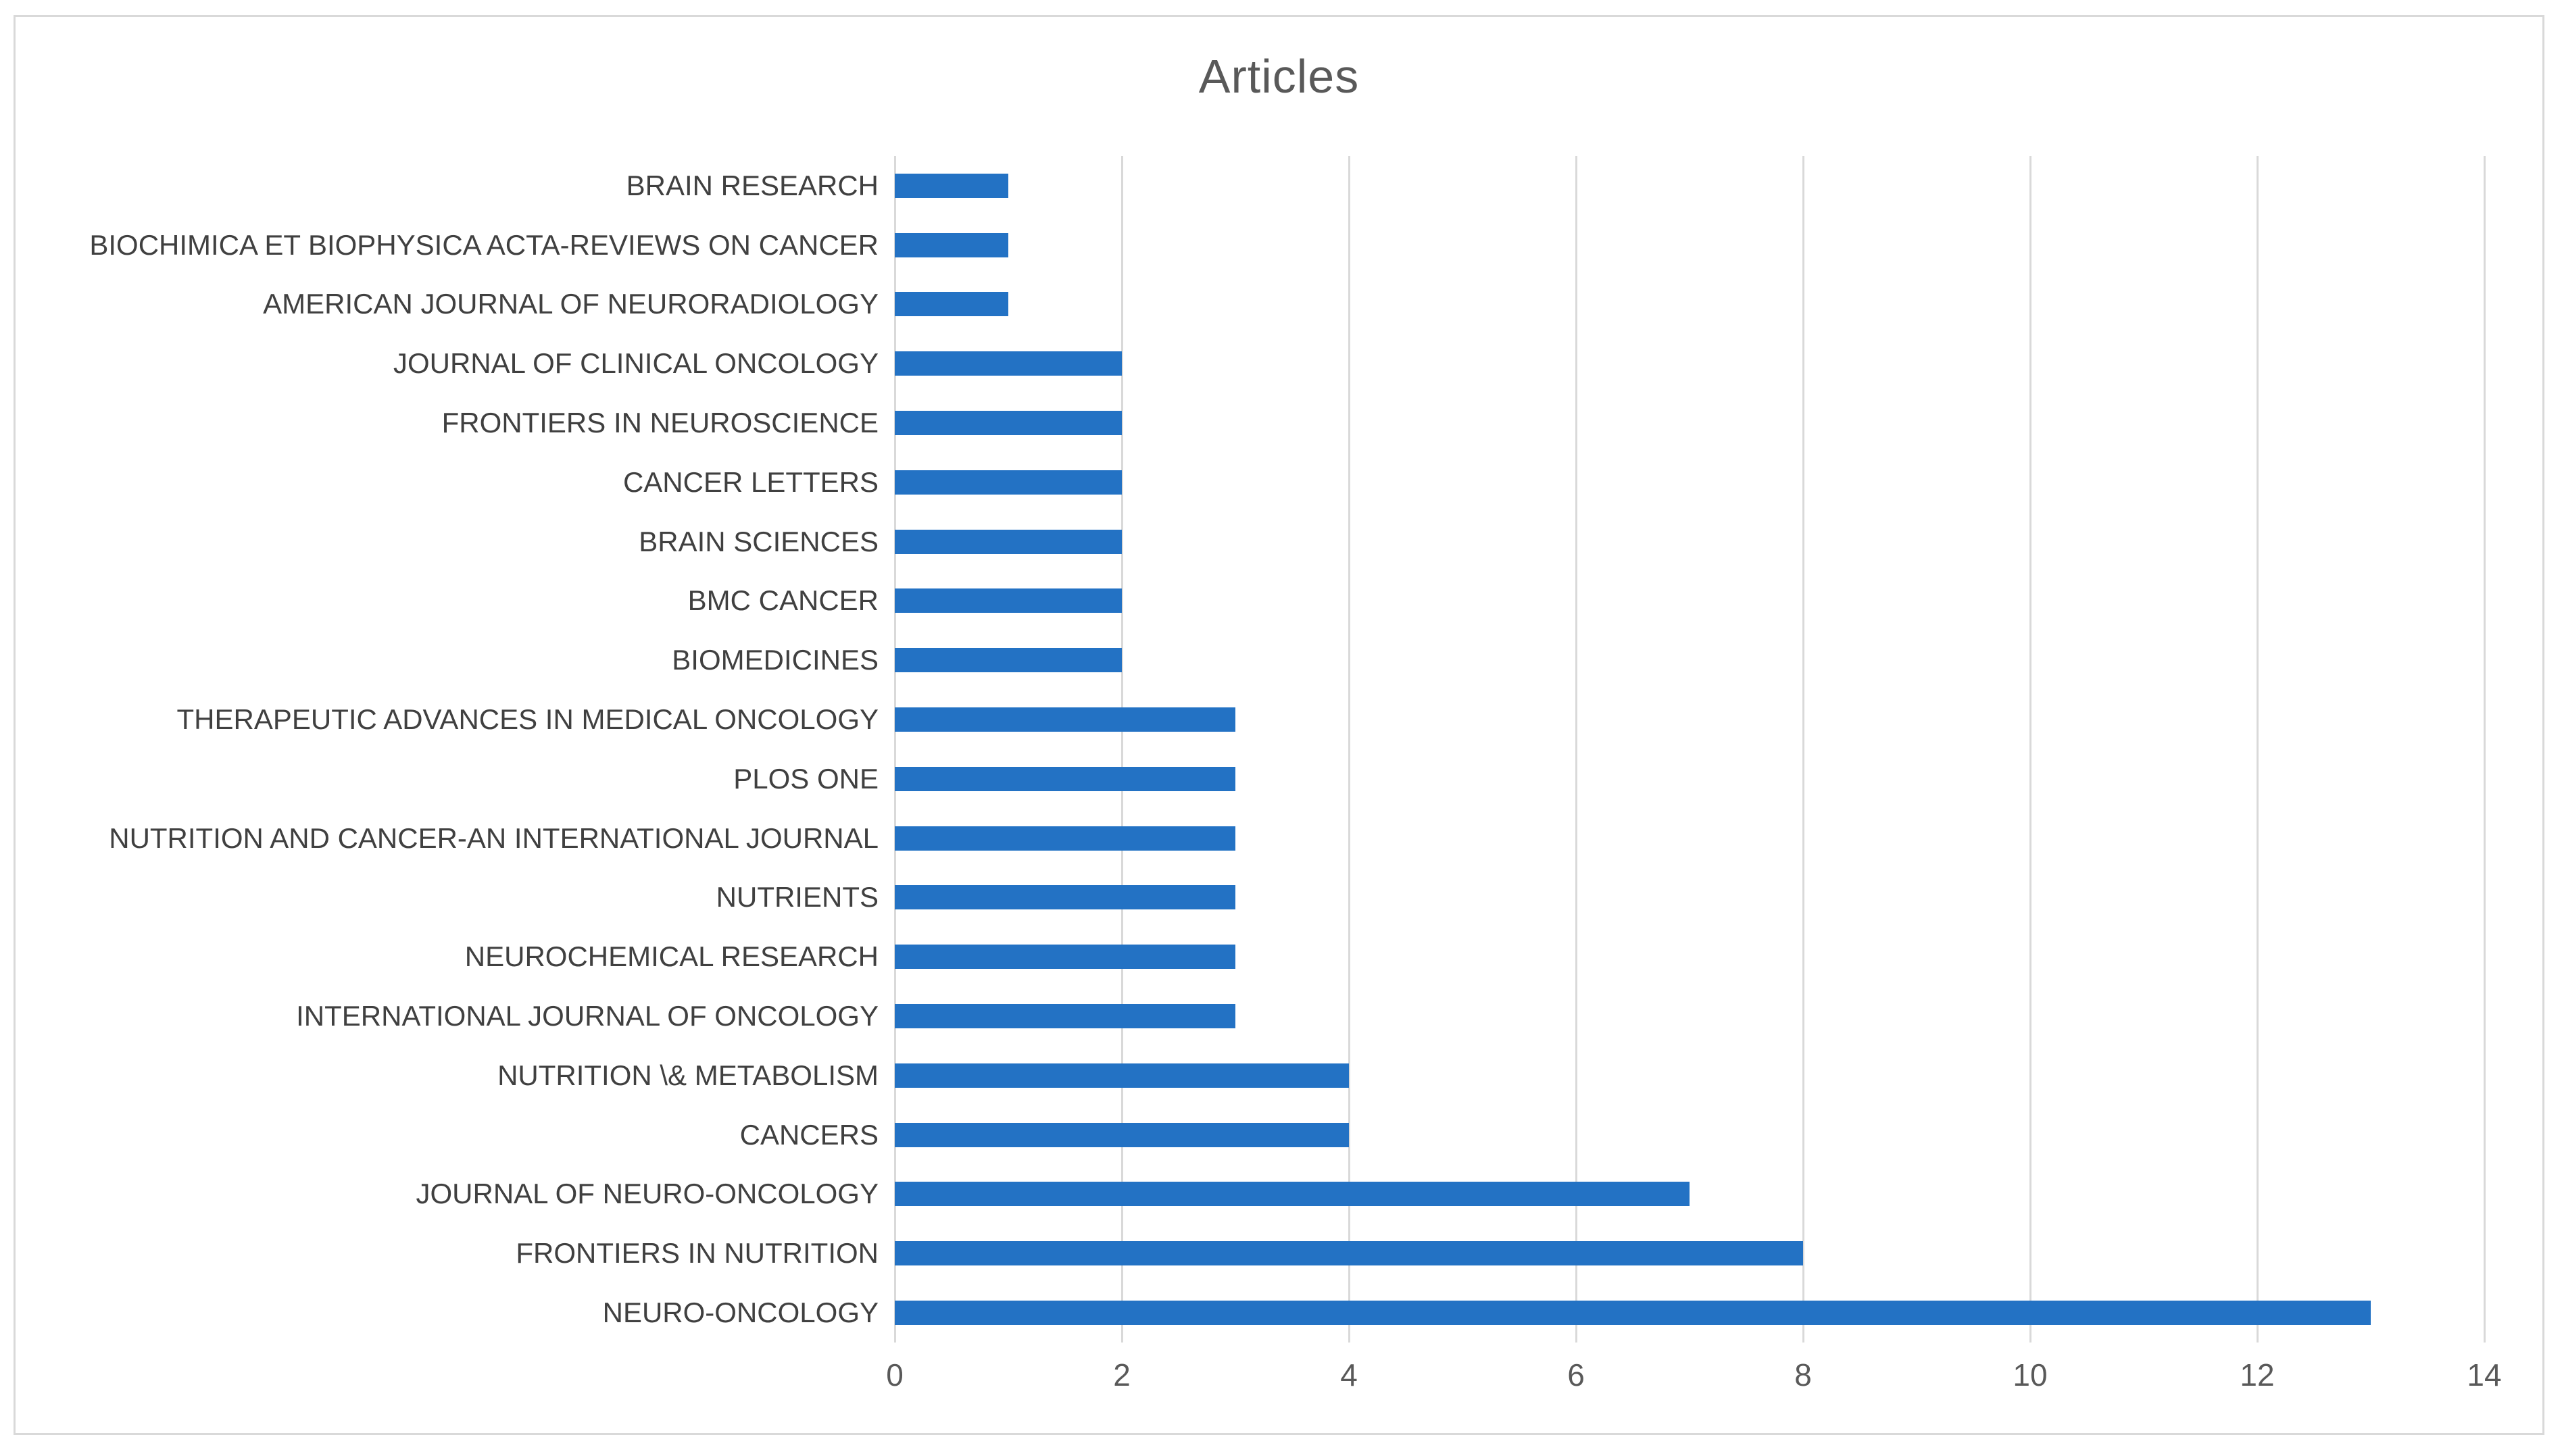 This screenshot has height=1456, width=2562. What do you see at coordinates (1803, 1374) in the screenshot?
I see `x-tick-label: 8` at bounding box center [1803, 1374].